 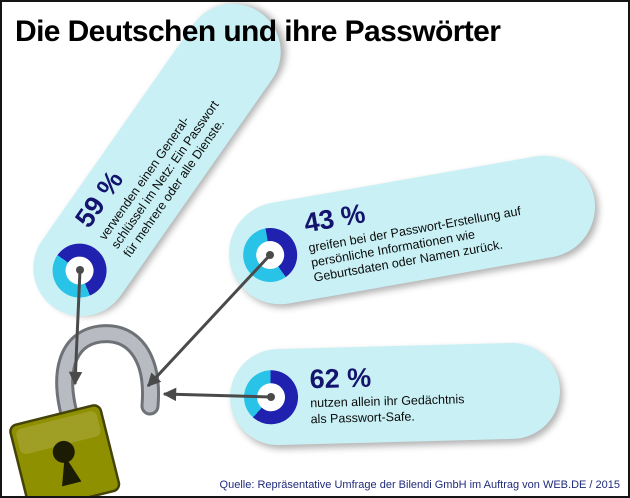 I want to click on infographic-title: Die Deutschen und ihre Passwörter, so click(x=258, y=31).